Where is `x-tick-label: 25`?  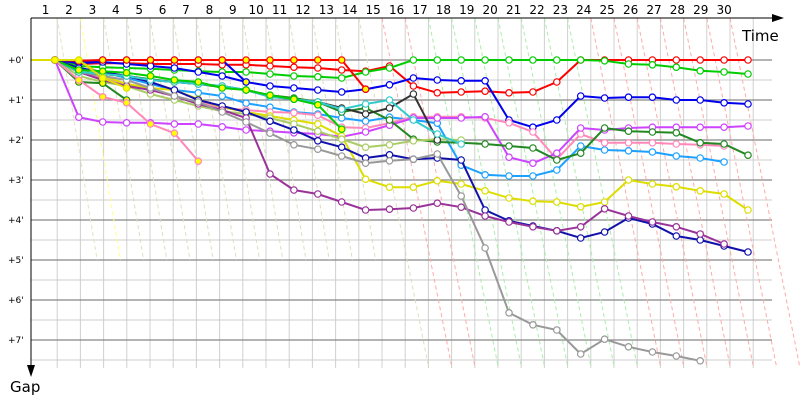 x-tick-label: 25 is located at coordinates (607, 10).